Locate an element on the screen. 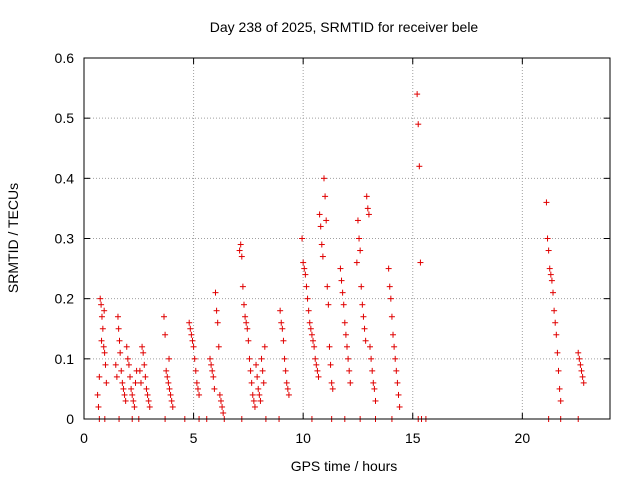 The height and width of the screenshot is (480, 640). y-tick-label: 0.4 is located at coordinates (65, 178).